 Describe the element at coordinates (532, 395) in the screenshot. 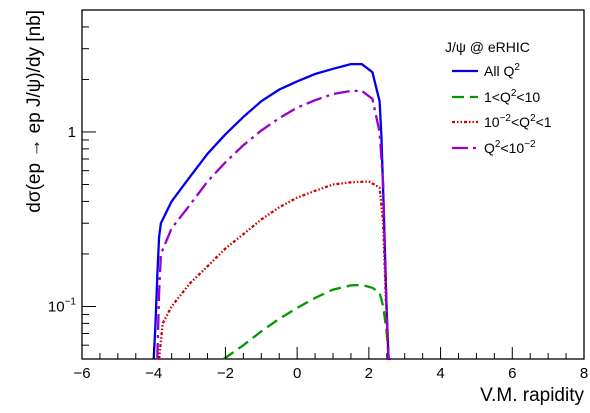

I see `x-axis-title: V.M. rapidity` at that location.